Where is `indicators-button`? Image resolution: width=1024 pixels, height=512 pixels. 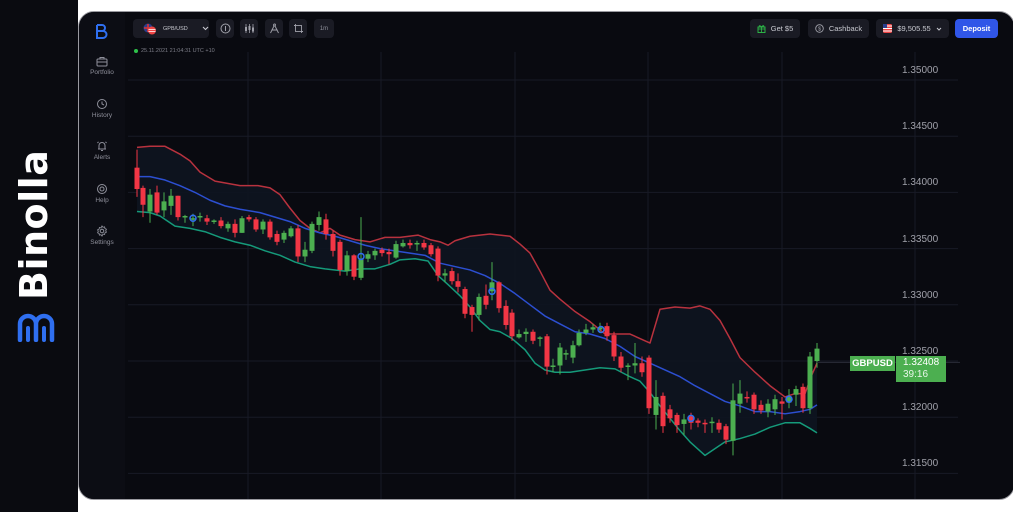 indicators-button is located at coordinates (249, 28).